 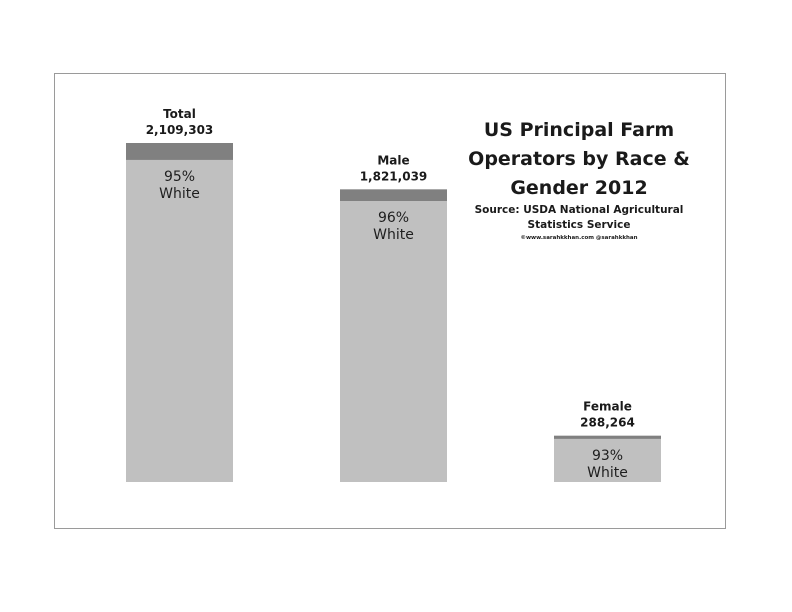 What do you see at coordinates (394, 176) in the screenshot?
I see `value-label-male: 1,821,039` at bounding box center [394, 176].